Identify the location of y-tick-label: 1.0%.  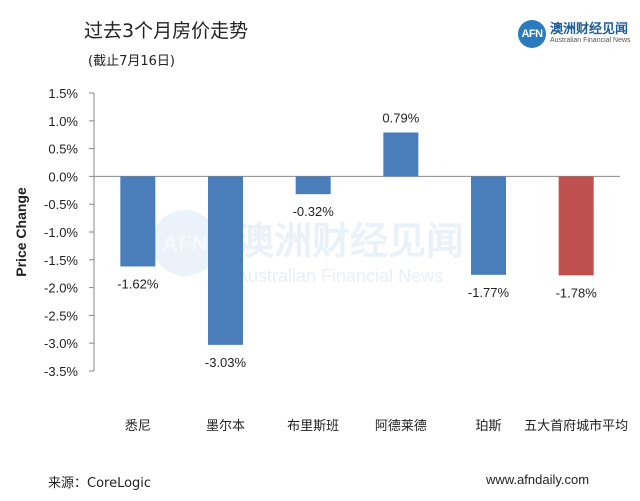
(63, 121).